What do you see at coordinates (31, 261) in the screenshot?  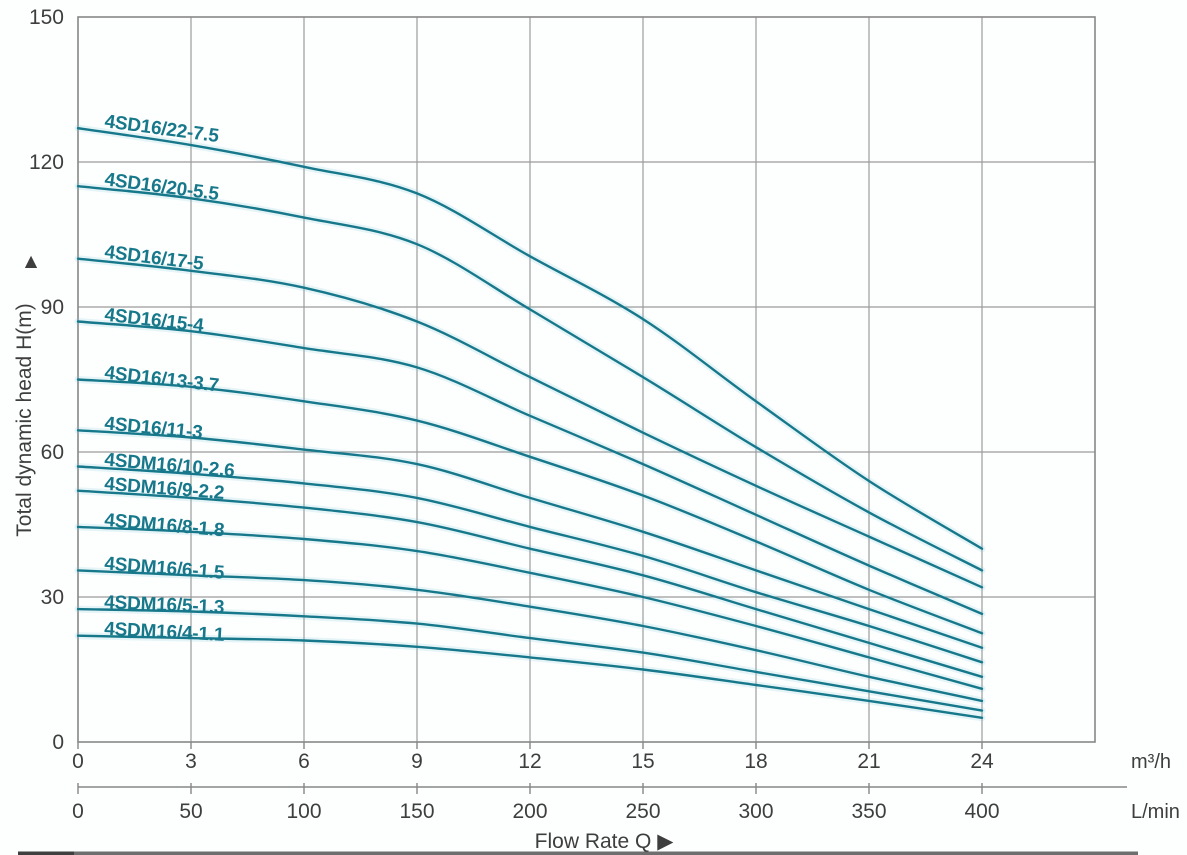 I see `y-axis-arrow-icon: ▲` at bounding box center [31, 261].